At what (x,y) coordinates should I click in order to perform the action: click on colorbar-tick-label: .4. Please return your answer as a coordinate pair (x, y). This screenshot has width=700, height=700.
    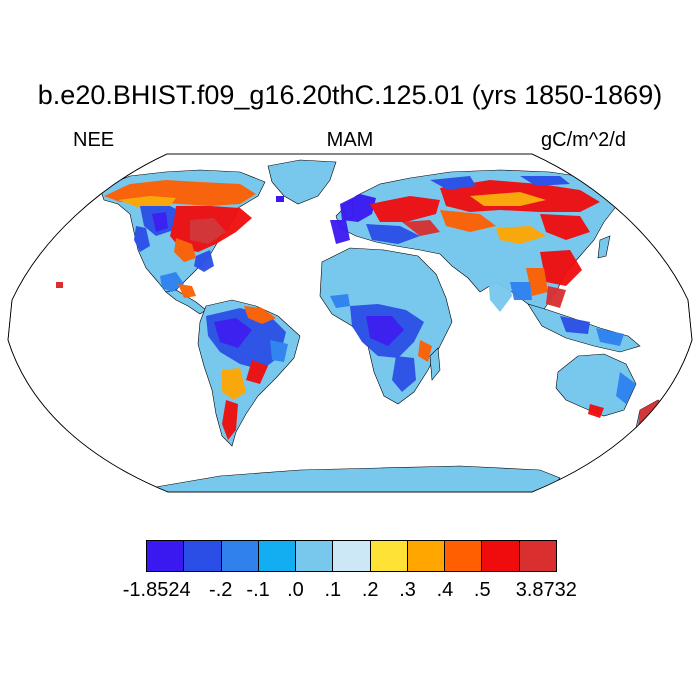
    Looking at the image, I should click on (445, 590).